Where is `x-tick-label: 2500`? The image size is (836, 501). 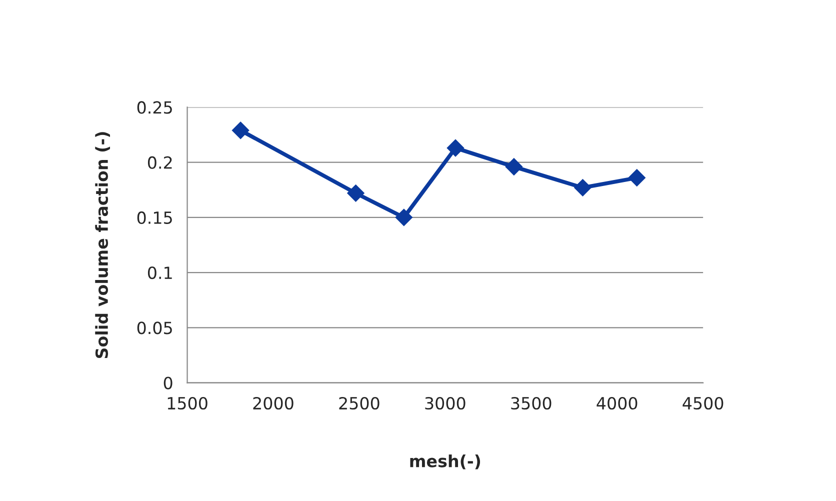 x-tick-label: 2500 is located at coordinates (359, 403).